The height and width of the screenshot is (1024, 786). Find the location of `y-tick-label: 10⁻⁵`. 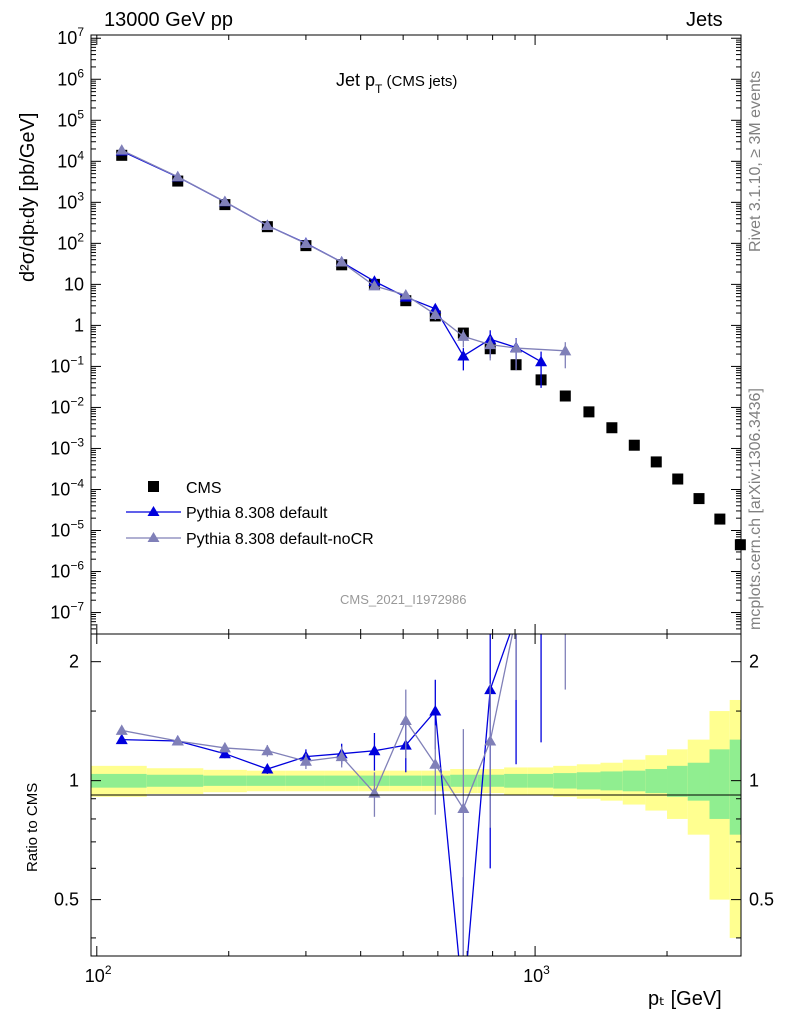

y-tick-label: 10⁻⁵ is located at coordinates (67, 529).